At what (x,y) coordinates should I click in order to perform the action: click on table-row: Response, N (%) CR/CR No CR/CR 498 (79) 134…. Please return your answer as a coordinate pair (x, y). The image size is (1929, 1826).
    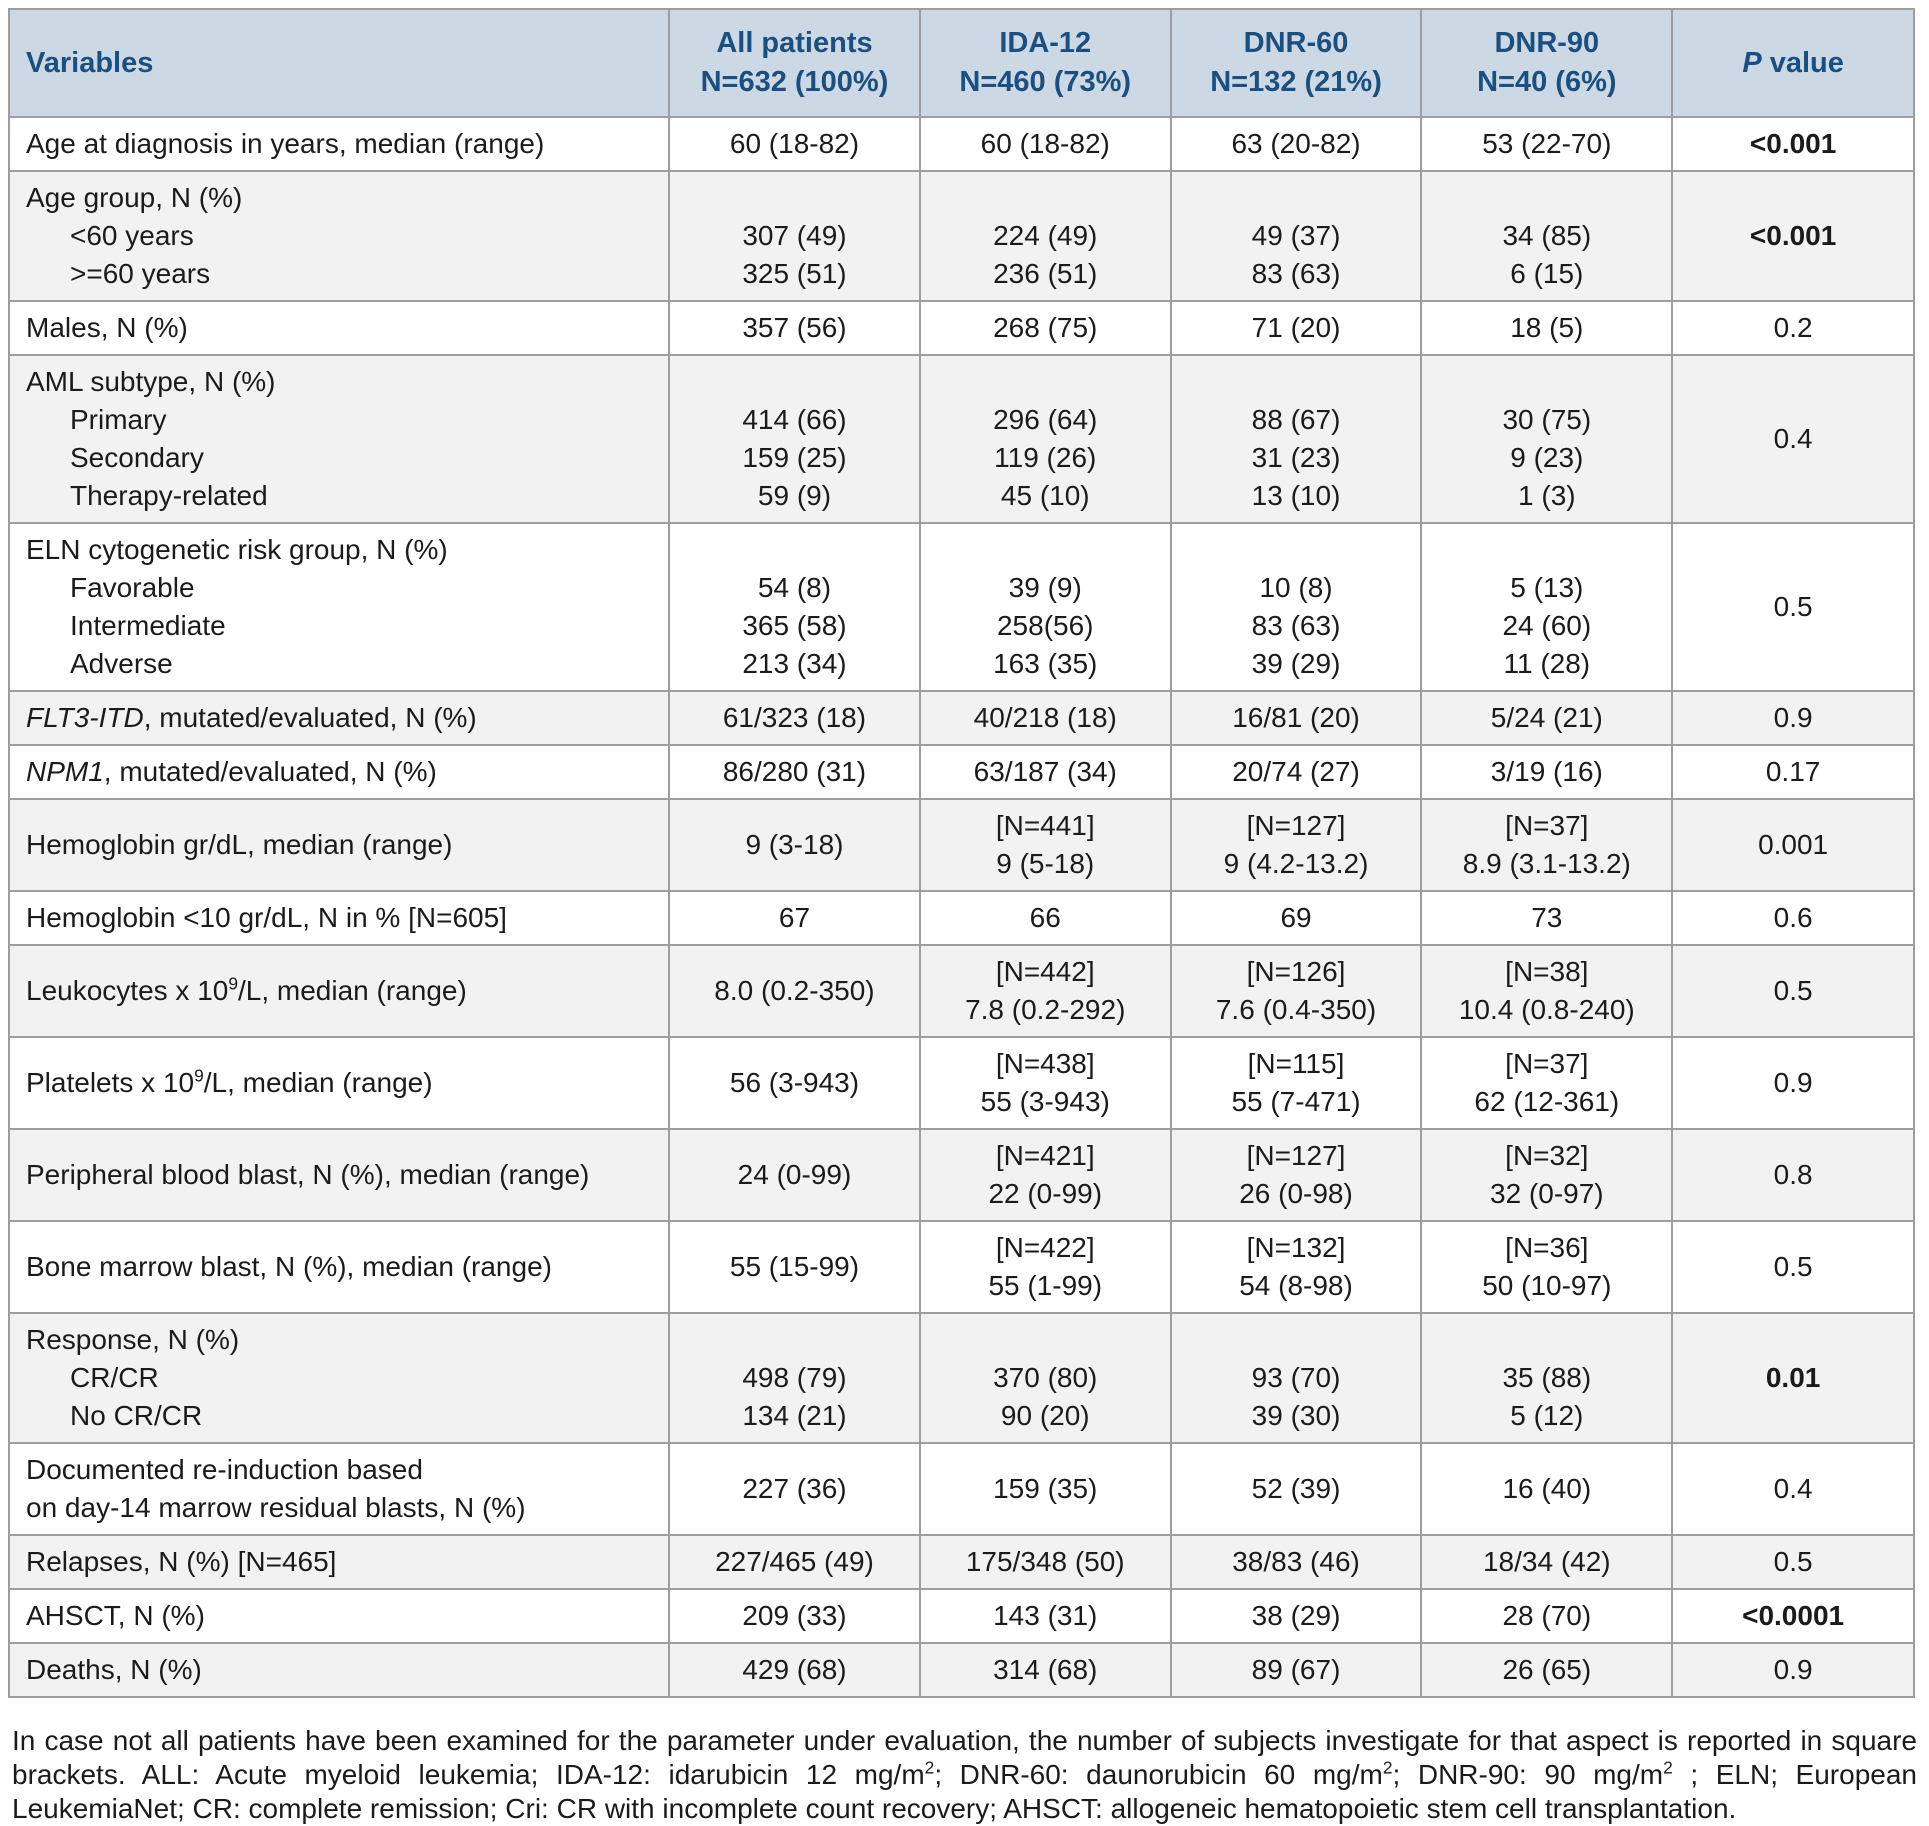
    Looking at the image, I should click on (961, 1378).